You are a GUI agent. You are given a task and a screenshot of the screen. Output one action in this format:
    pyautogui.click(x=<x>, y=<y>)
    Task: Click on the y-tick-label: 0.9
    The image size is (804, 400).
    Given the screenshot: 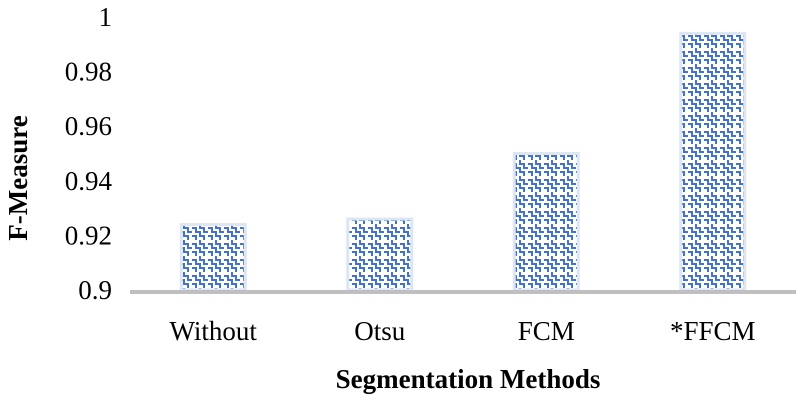 What is the action you would take?
    pyautogui.click(x=95, y=290)
    